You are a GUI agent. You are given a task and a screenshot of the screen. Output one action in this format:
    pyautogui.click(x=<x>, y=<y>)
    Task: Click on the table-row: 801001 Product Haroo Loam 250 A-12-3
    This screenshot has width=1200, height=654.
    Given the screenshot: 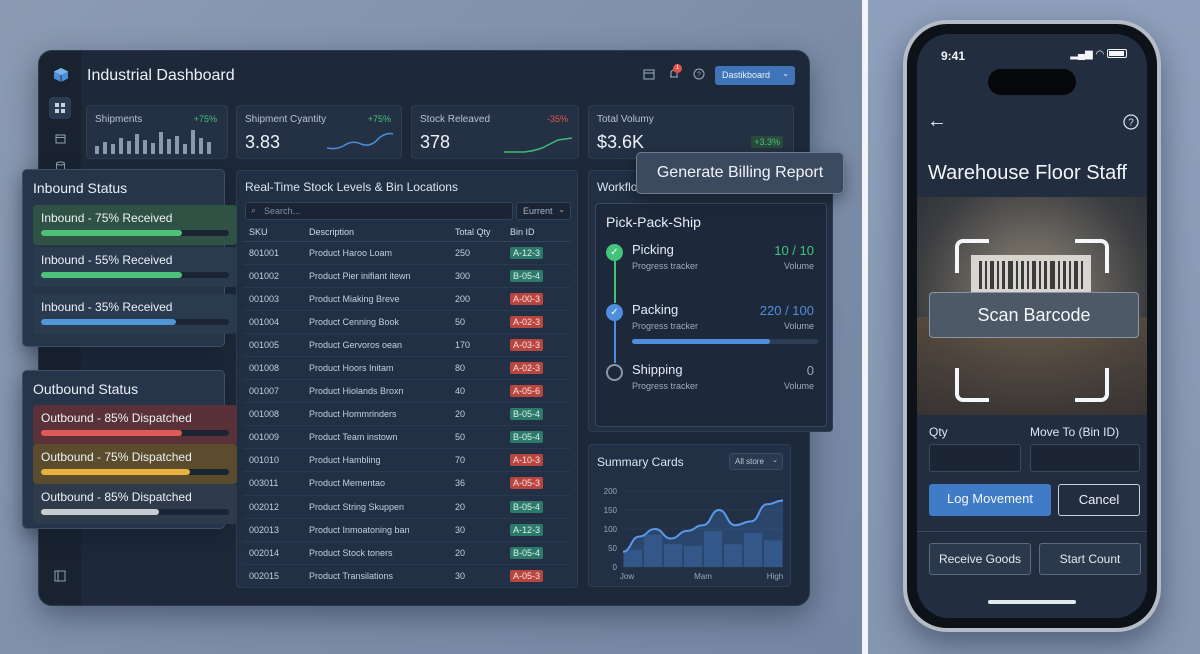 What is the action you would take?
    pyautogui.click(x=407, y=253)
    